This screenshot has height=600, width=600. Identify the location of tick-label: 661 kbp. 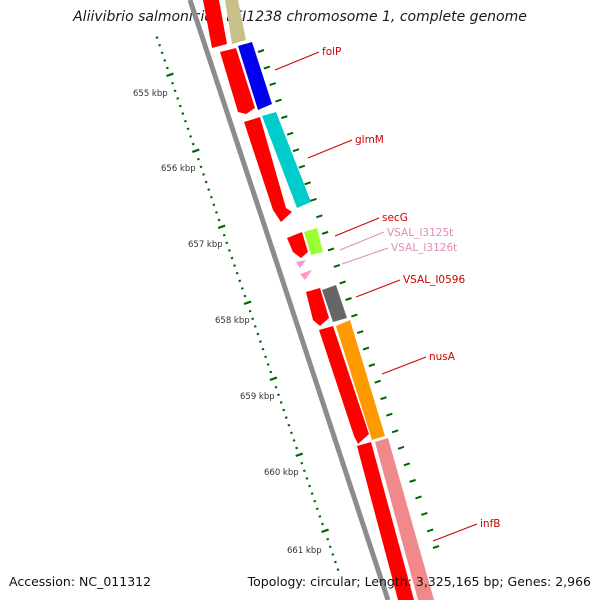
(304, 551).